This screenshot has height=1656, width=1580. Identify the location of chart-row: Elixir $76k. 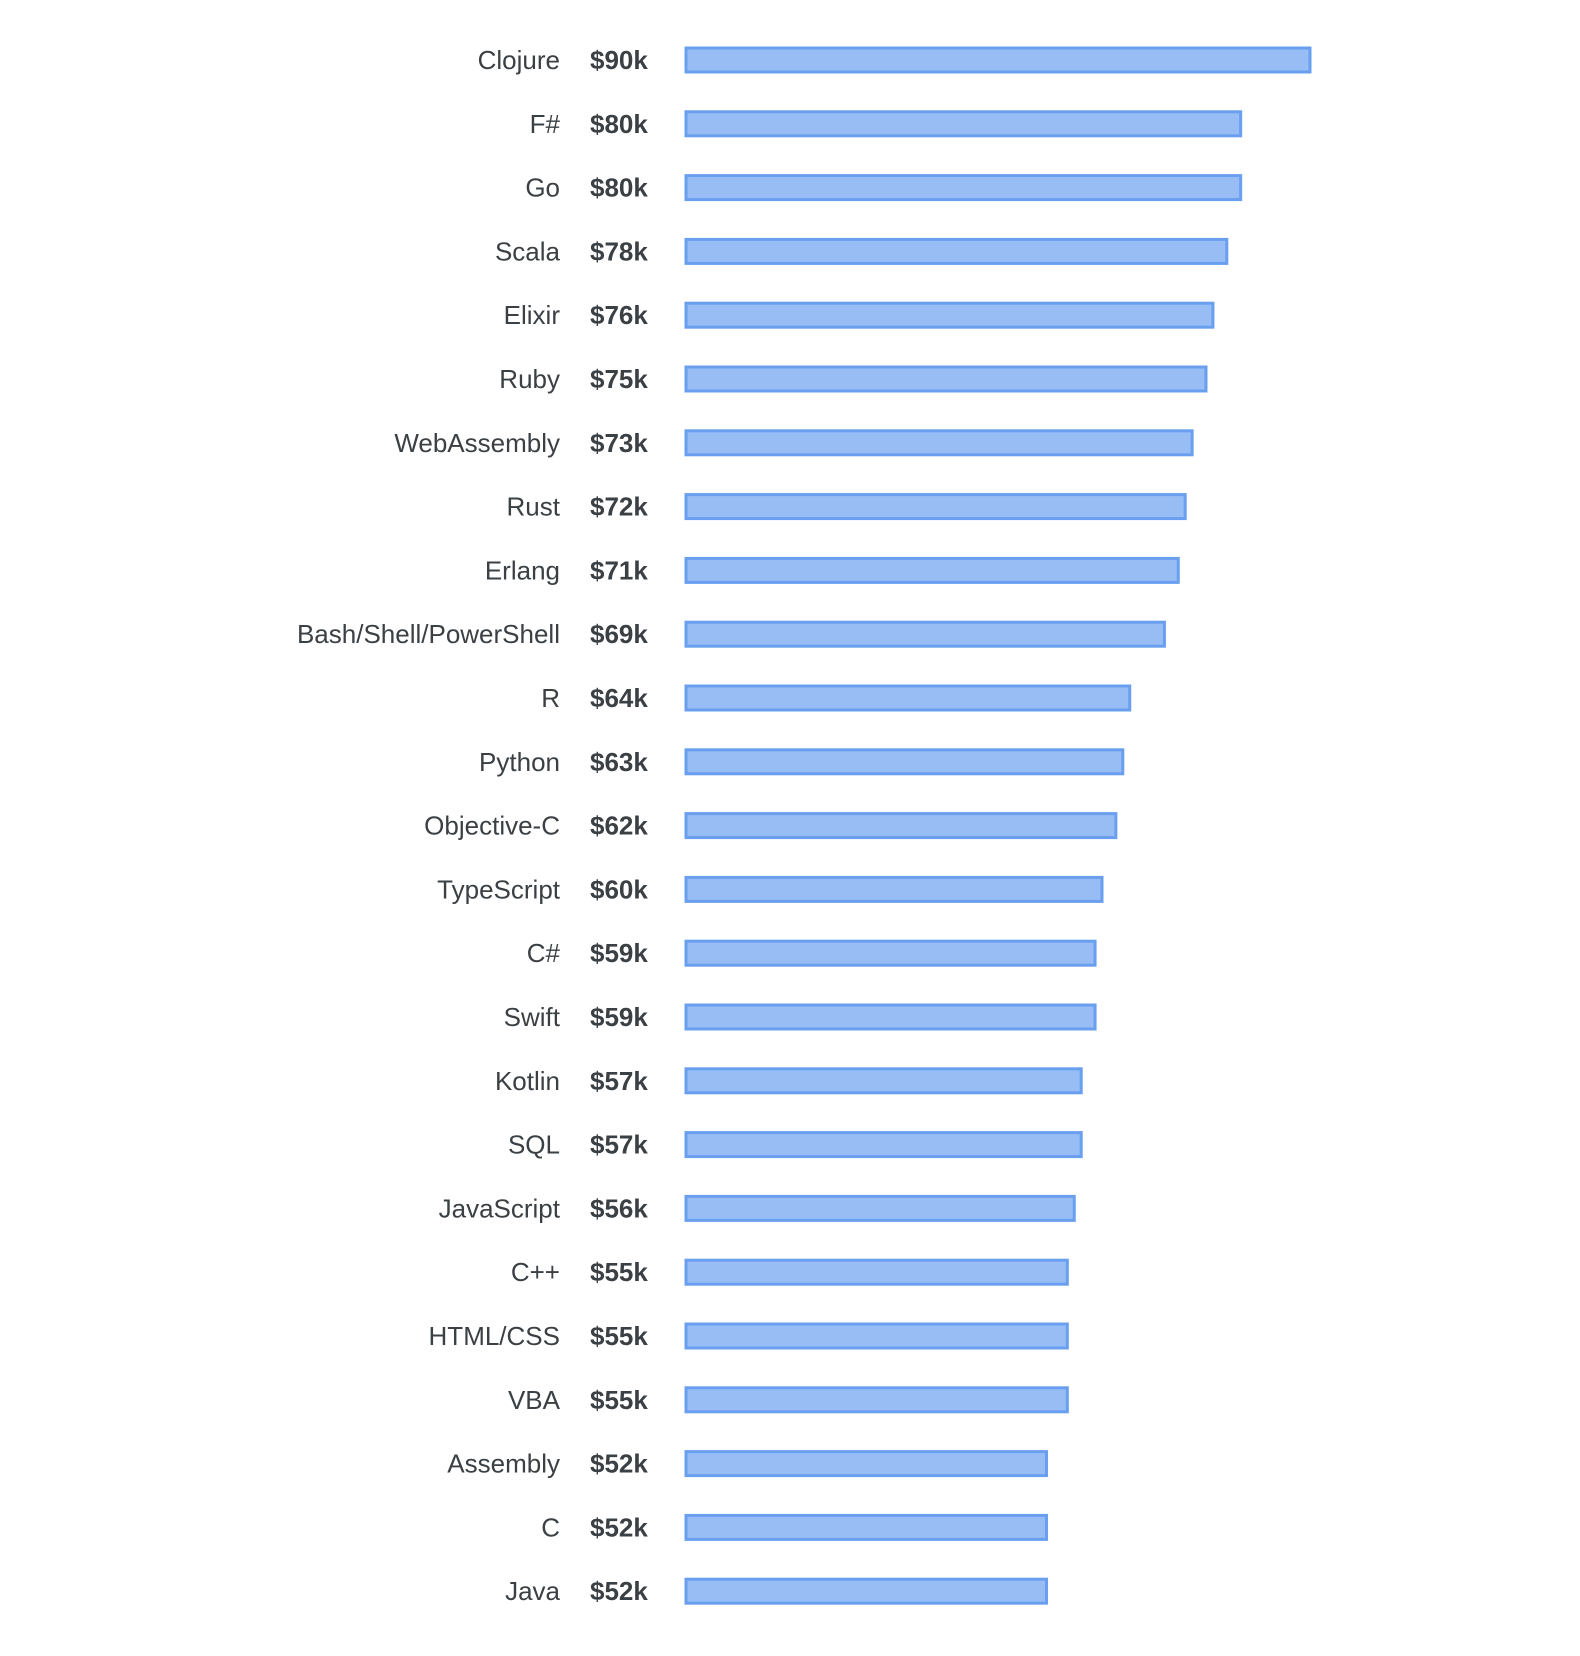
(859, 315).